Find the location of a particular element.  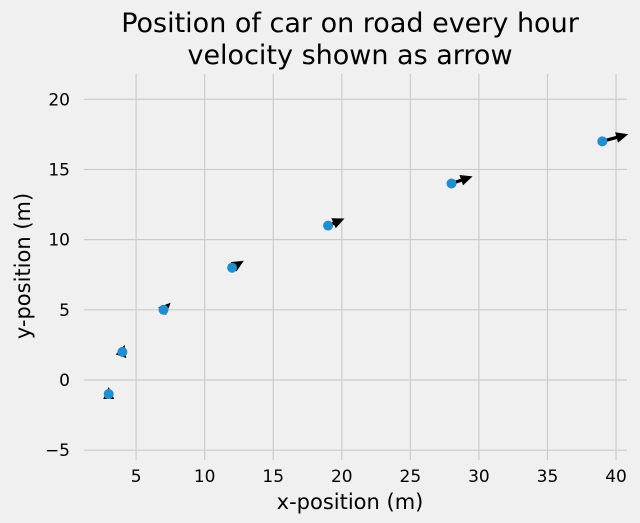

x-tick-label: 25 is located at coordinates (411, 477).